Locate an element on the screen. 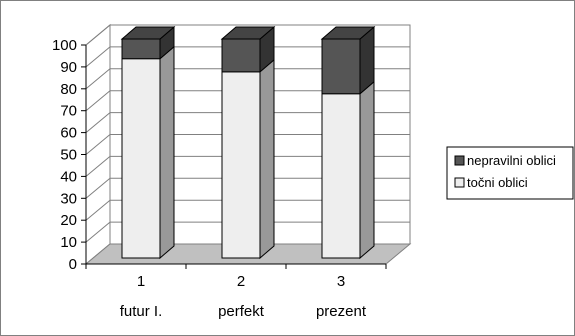 Image resolution: width=575 pixels, height=336 pixels. y-tick-label: 90 is located at coordinates (68, 67).